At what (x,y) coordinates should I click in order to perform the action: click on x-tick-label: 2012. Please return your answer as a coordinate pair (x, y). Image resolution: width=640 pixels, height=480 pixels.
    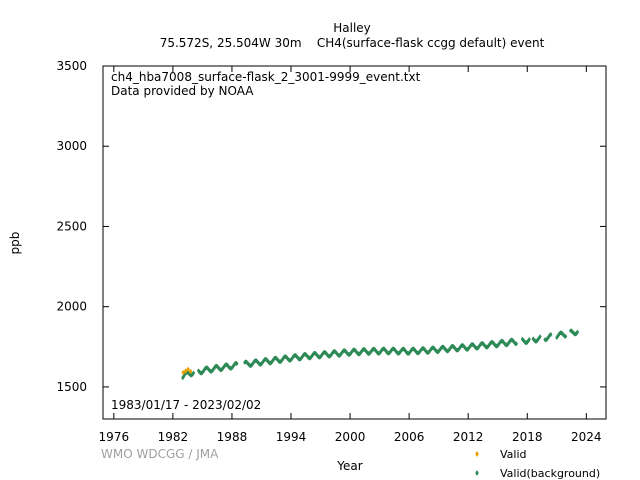
    Looking at the image, I should click on (468, 437).